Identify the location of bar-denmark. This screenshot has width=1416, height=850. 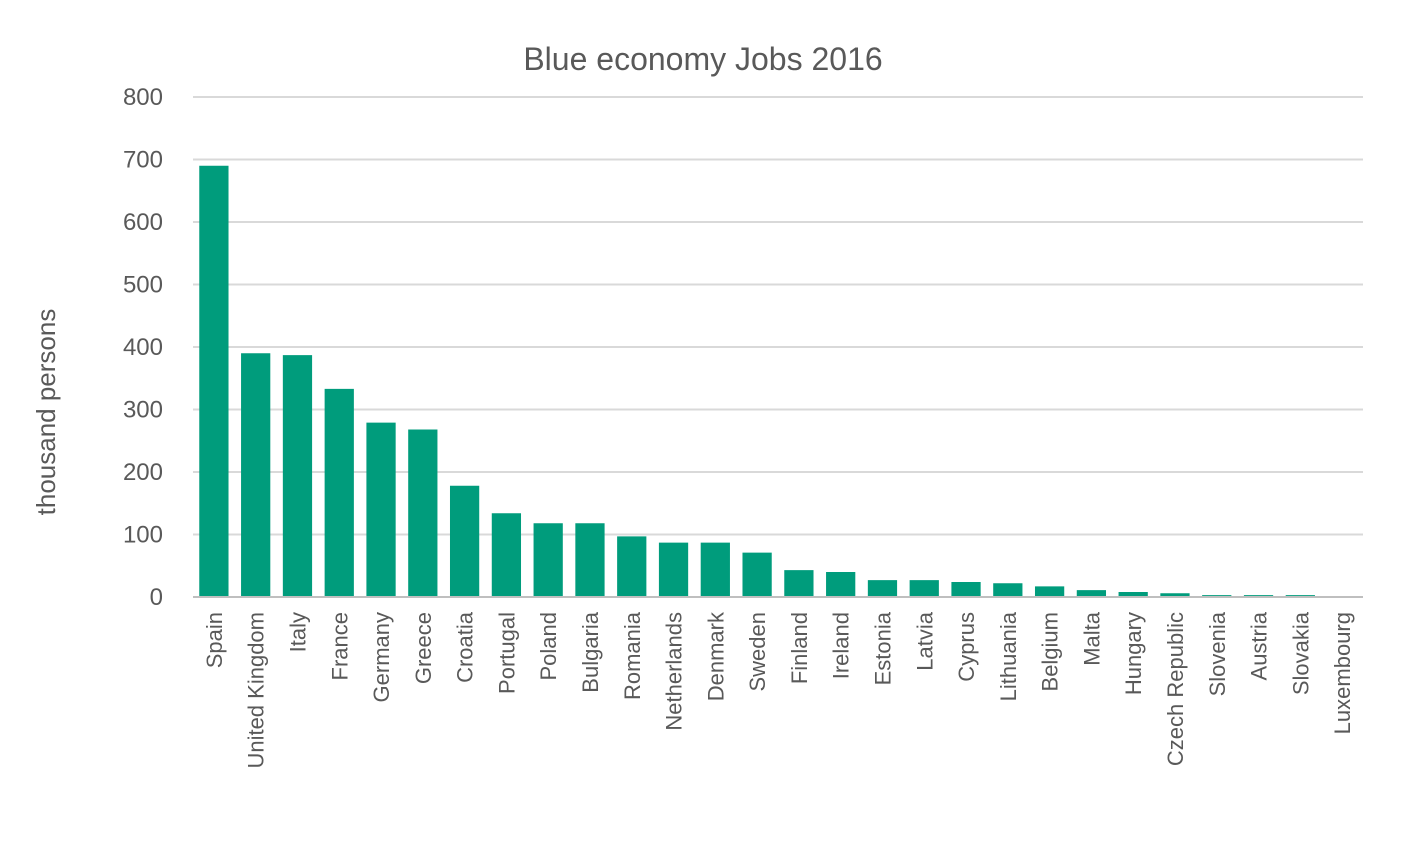
(715, 569).